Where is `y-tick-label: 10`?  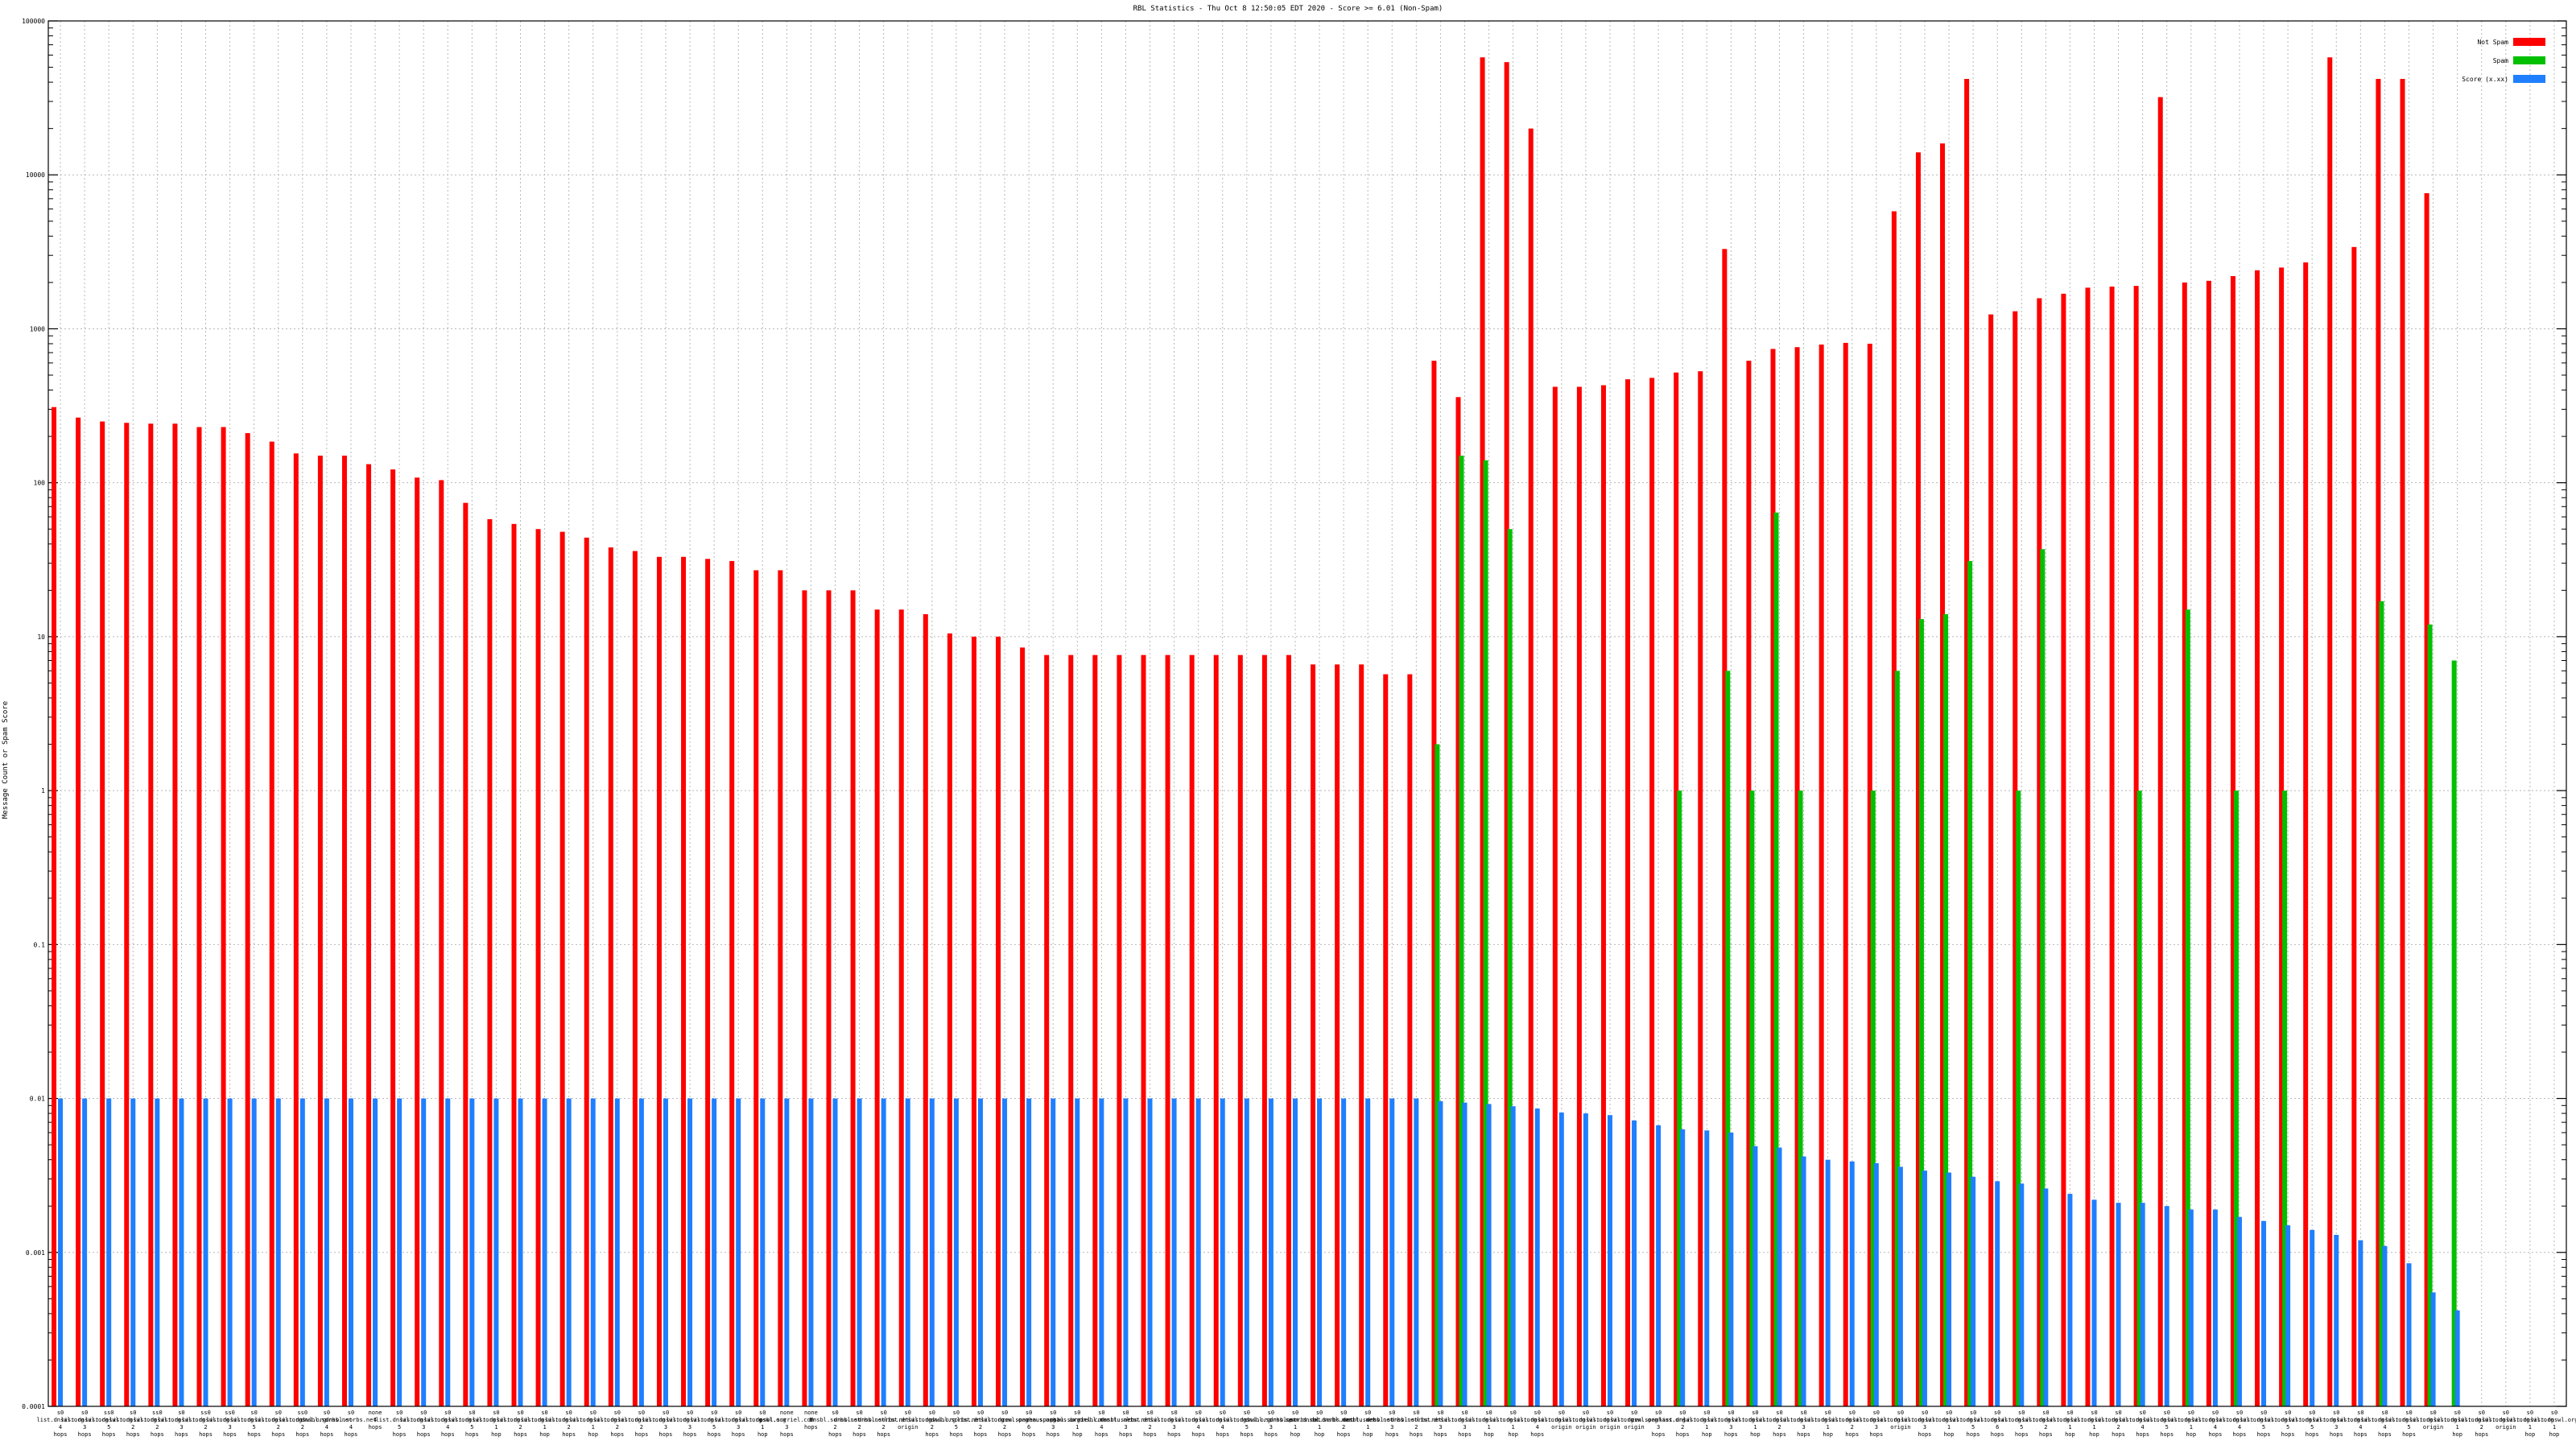 y-tick-label: 10 is located at coordinates (41, 637).